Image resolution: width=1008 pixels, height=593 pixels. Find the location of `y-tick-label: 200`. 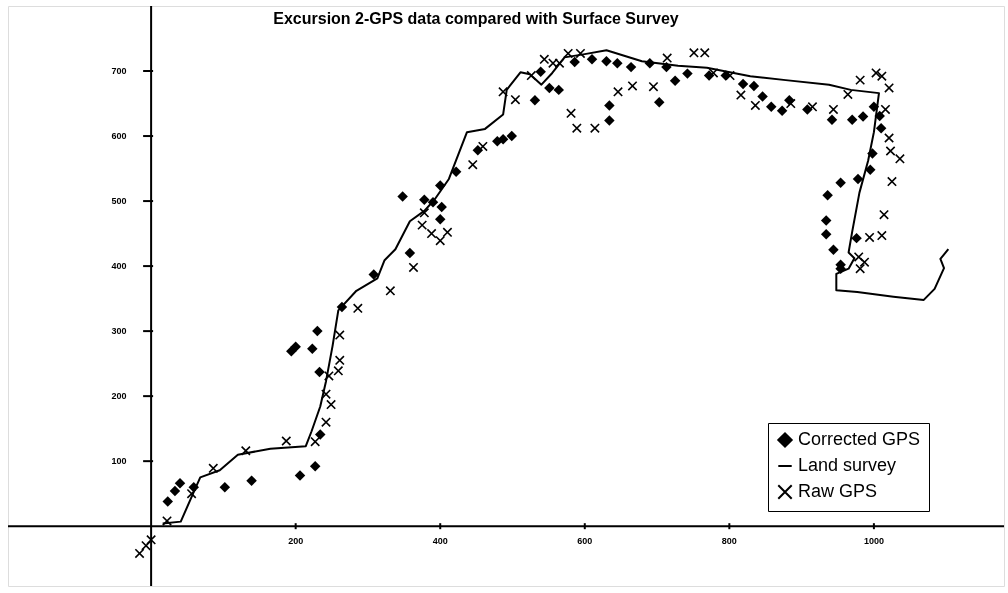

y-tick-label: 200 is located at coordinates (119, 396).